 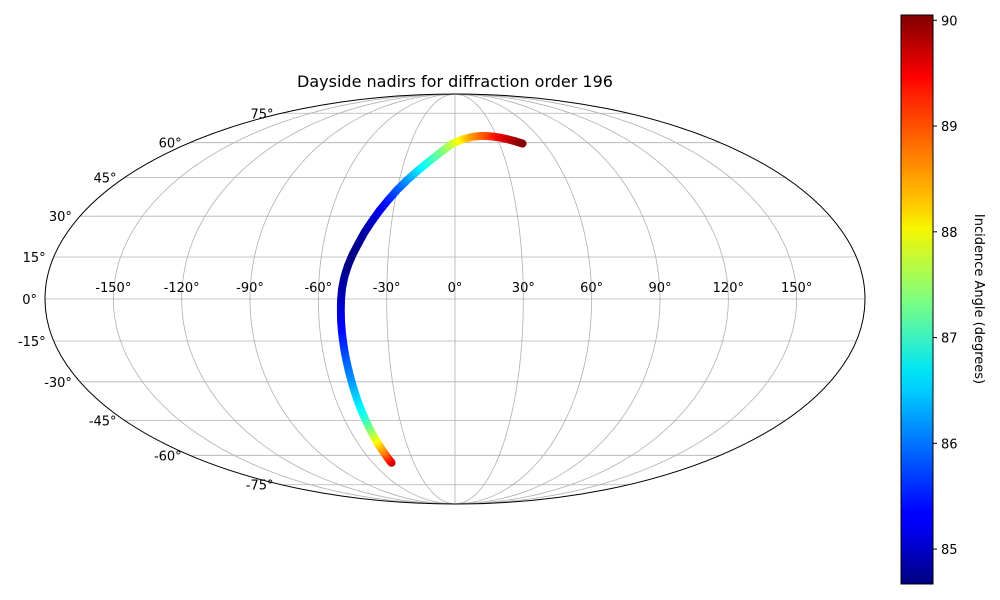 What do you see at coordinates (250, 288) in the screenshot?
I see `longitude-tick-label: -90°` at bounding box center [250, 288].